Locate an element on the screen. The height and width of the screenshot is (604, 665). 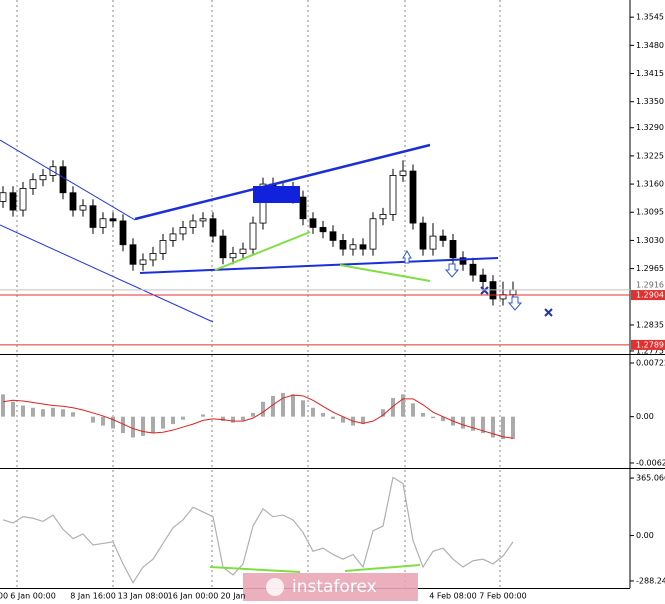
current-price-label: 1.2916 is located at coordinates (650, 284).